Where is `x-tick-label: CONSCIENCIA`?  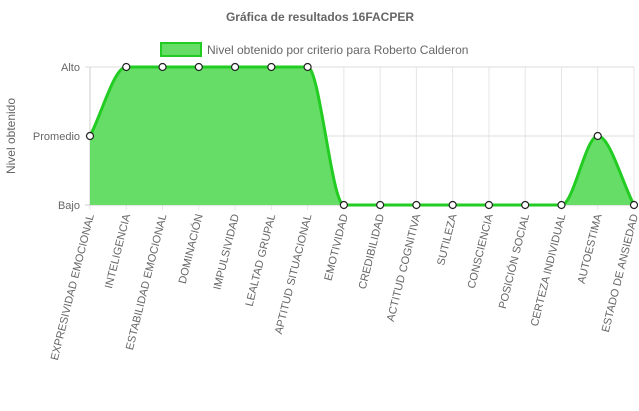 x-tick-label: CONSCIENCIA is located at coordinates (481, 251).